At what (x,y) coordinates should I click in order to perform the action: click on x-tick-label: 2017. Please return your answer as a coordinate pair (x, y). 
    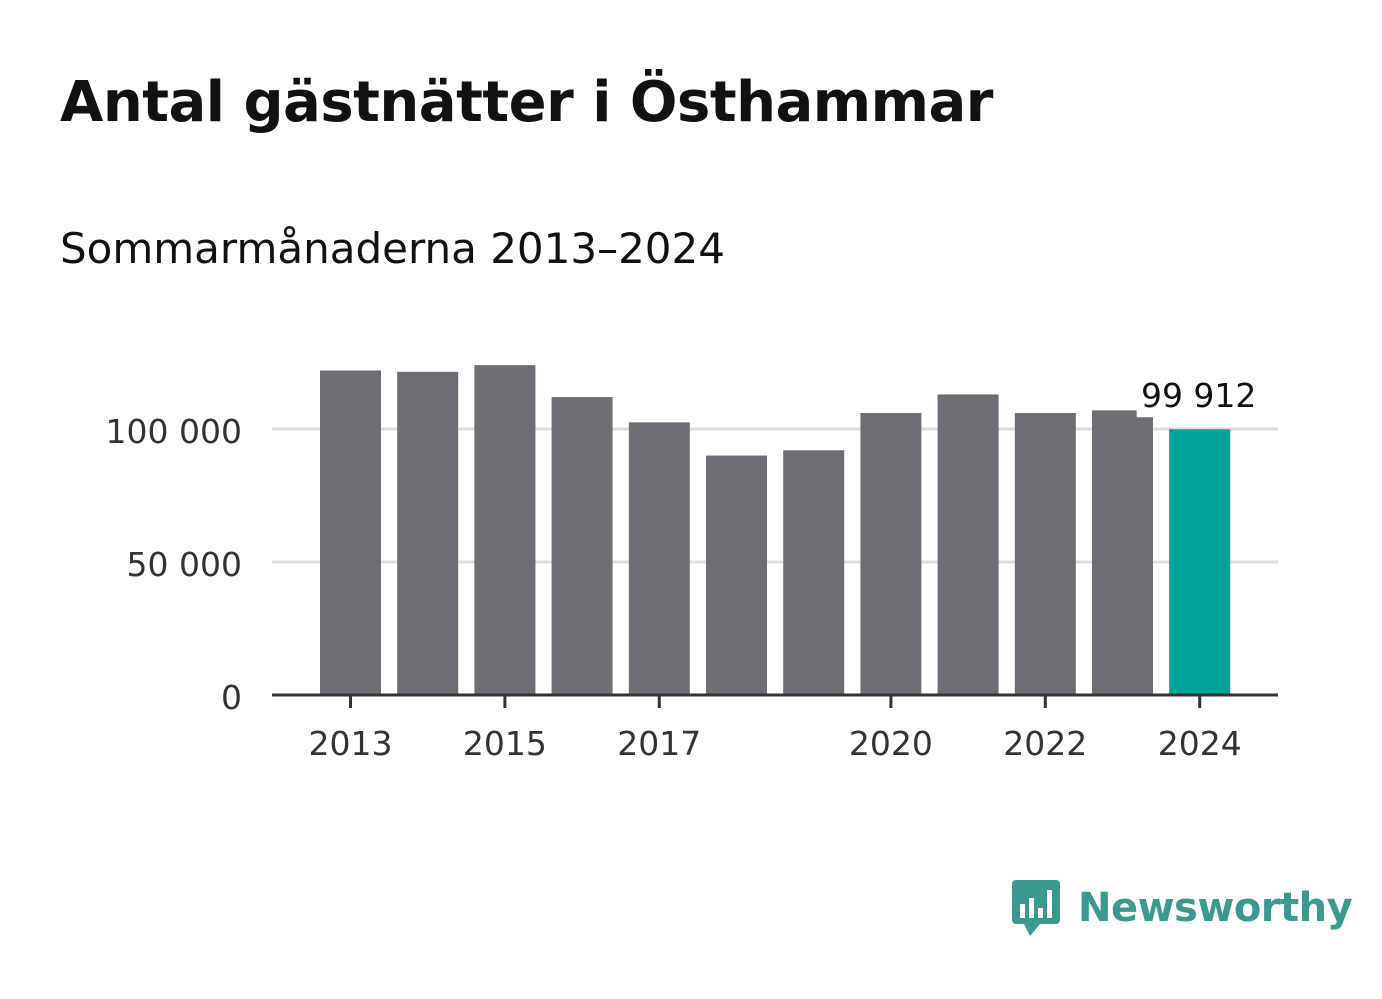
    Looking at the image, I should click on (659, 743).